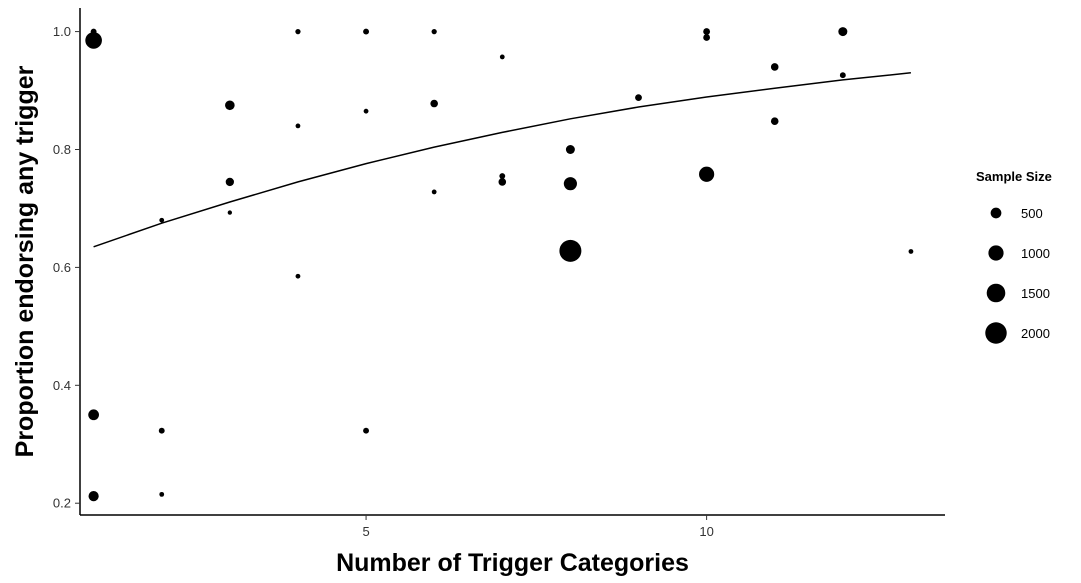 This screenshot has height=583, width=1081. What do you see at coordinates (538, 527) in the screenshot?
I see `x-axis-ticks: 5 10` at bounding box center [538, 527].